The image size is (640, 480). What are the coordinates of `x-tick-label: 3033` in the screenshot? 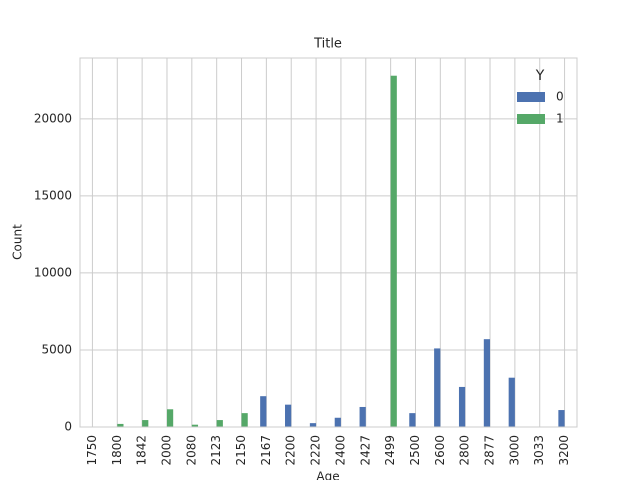 It's located at (539, 450).